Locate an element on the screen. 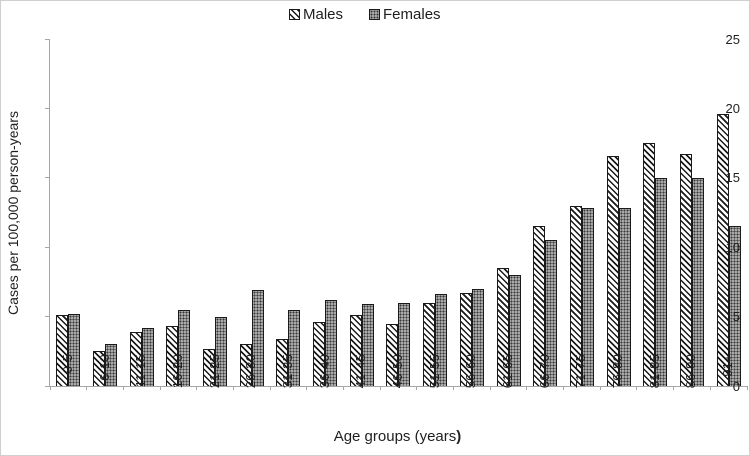  x-tick-label-91+: 91+ is located at coordinates (727, 365).